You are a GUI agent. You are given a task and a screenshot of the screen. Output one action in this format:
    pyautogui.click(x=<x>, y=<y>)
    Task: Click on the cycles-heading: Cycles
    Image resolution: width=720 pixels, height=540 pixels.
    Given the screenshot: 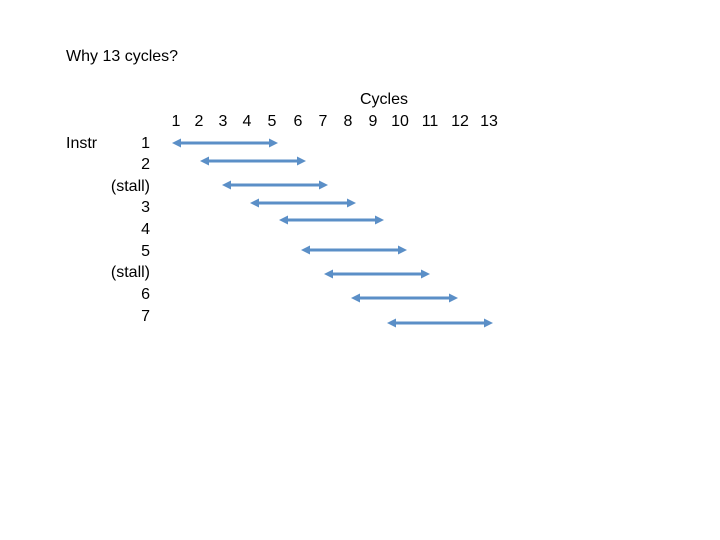 What is the action you would take?
    pyautogui.click(x=384, y=99)
    